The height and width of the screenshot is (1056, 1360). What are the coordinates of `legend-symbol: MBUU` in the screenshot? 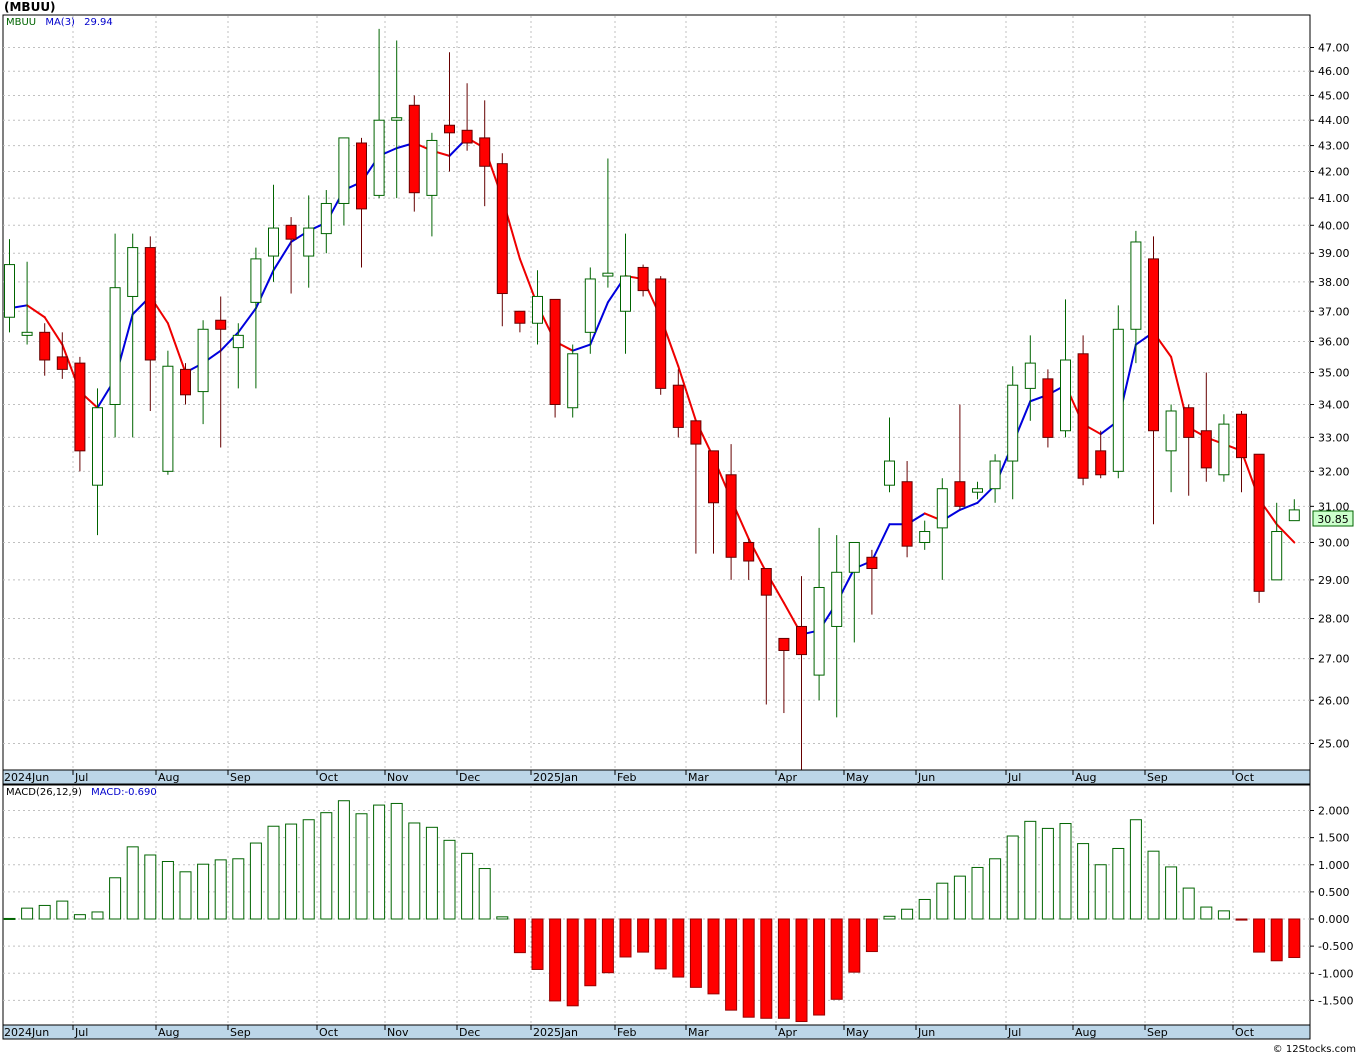 It's located at (21, 22).